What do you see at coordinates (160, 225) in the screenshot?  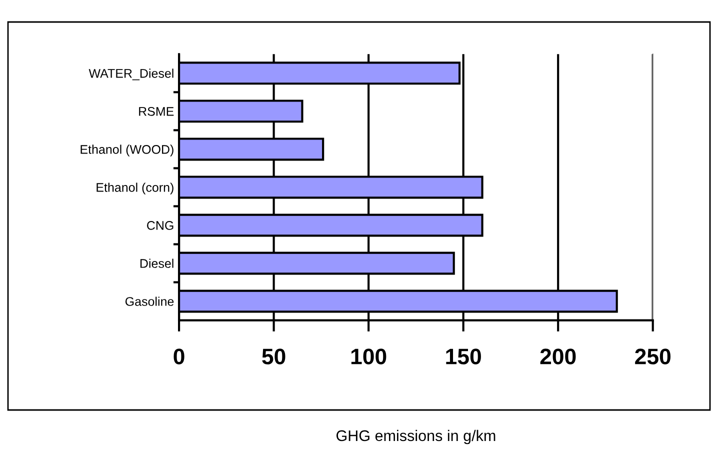 I see `y-tick-label: CNG` at bounding box center [160, 225].